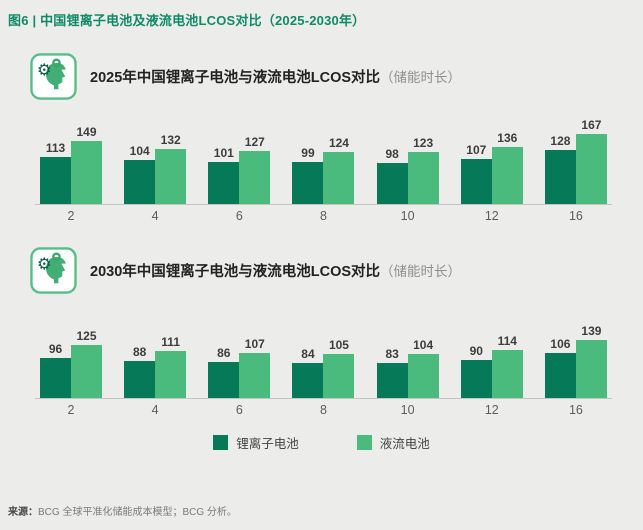  I want to click on bar-group: 99 124, so click(323, 170).